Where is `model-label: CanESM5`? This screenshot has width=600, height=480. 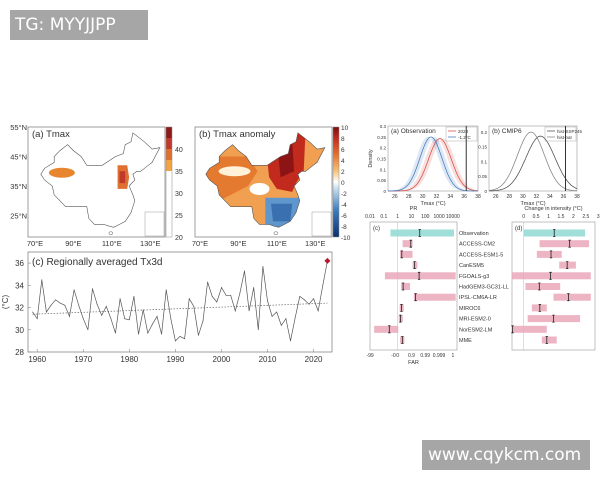
model-label: CanESM5 is located at coordinates (471, 266).